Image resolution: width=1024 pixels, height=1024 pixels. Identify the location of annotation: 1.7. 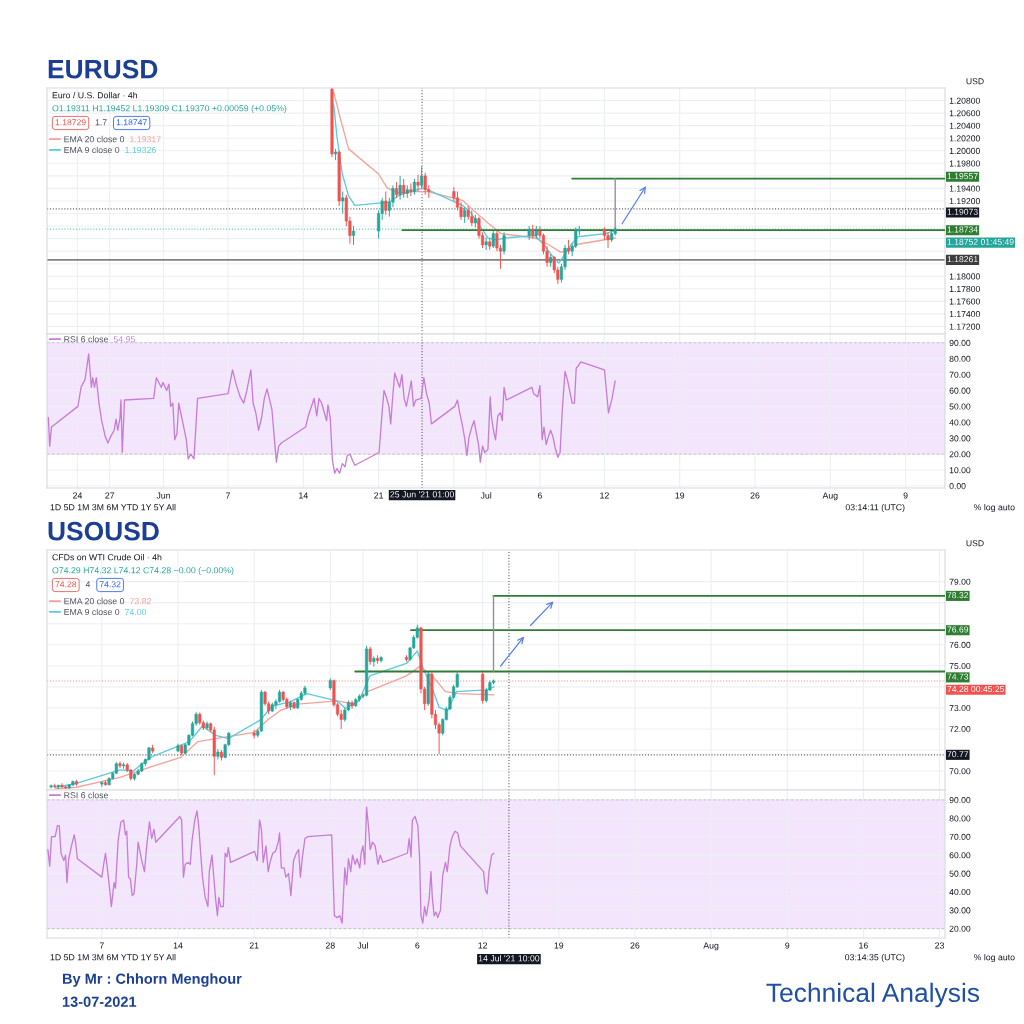
(101, 122).